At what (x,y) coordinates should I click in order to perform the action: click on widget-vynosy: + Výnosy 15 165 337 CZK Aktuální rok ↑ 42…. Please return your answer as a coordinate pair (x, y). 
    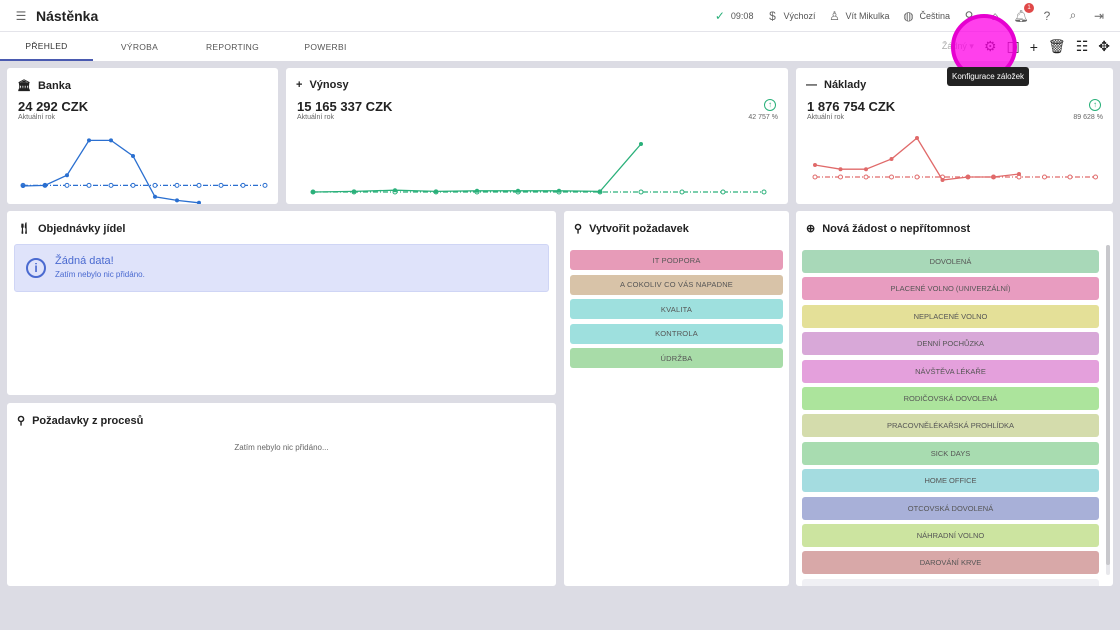
    Looking at the image, I should click on (537, 136).